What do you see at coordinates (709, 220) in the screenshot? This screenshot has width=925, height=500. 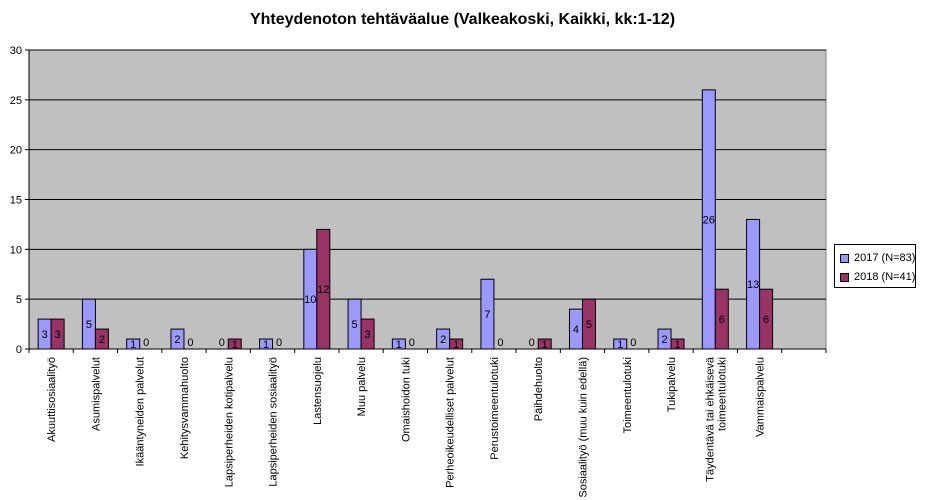 I see `data-label: 26` at bounding box center [709, 220].